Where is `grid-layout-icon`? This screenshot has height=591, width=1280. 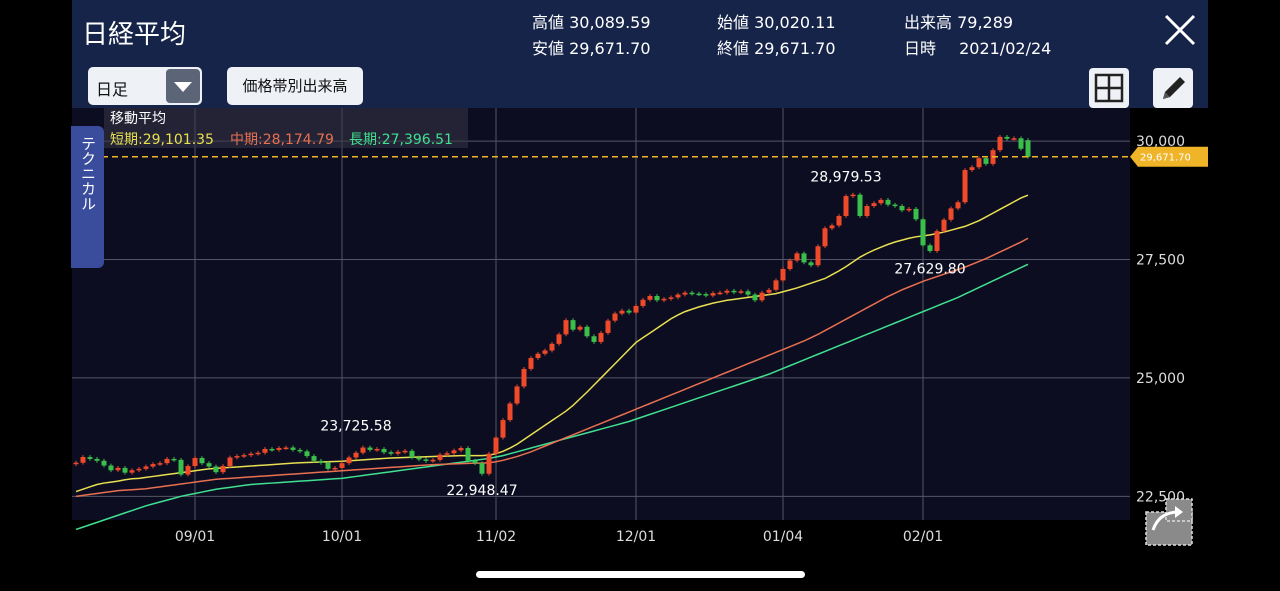 grid-layout-icon is located at coordinates (1109, 88).